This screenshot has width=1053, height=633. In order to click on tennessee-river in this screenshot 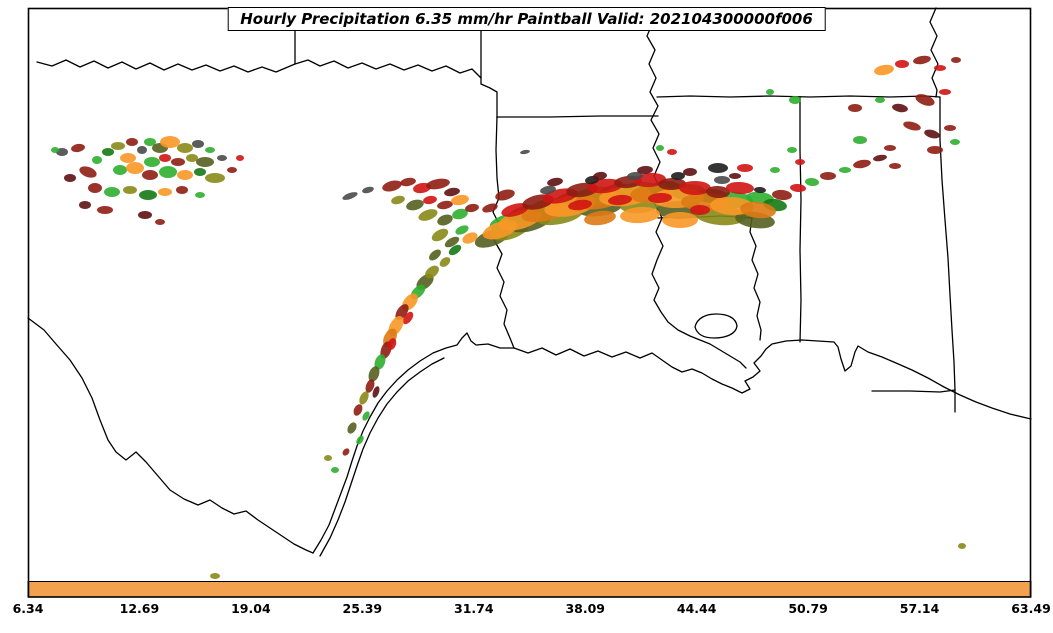, I will do `click(934, 52)`.